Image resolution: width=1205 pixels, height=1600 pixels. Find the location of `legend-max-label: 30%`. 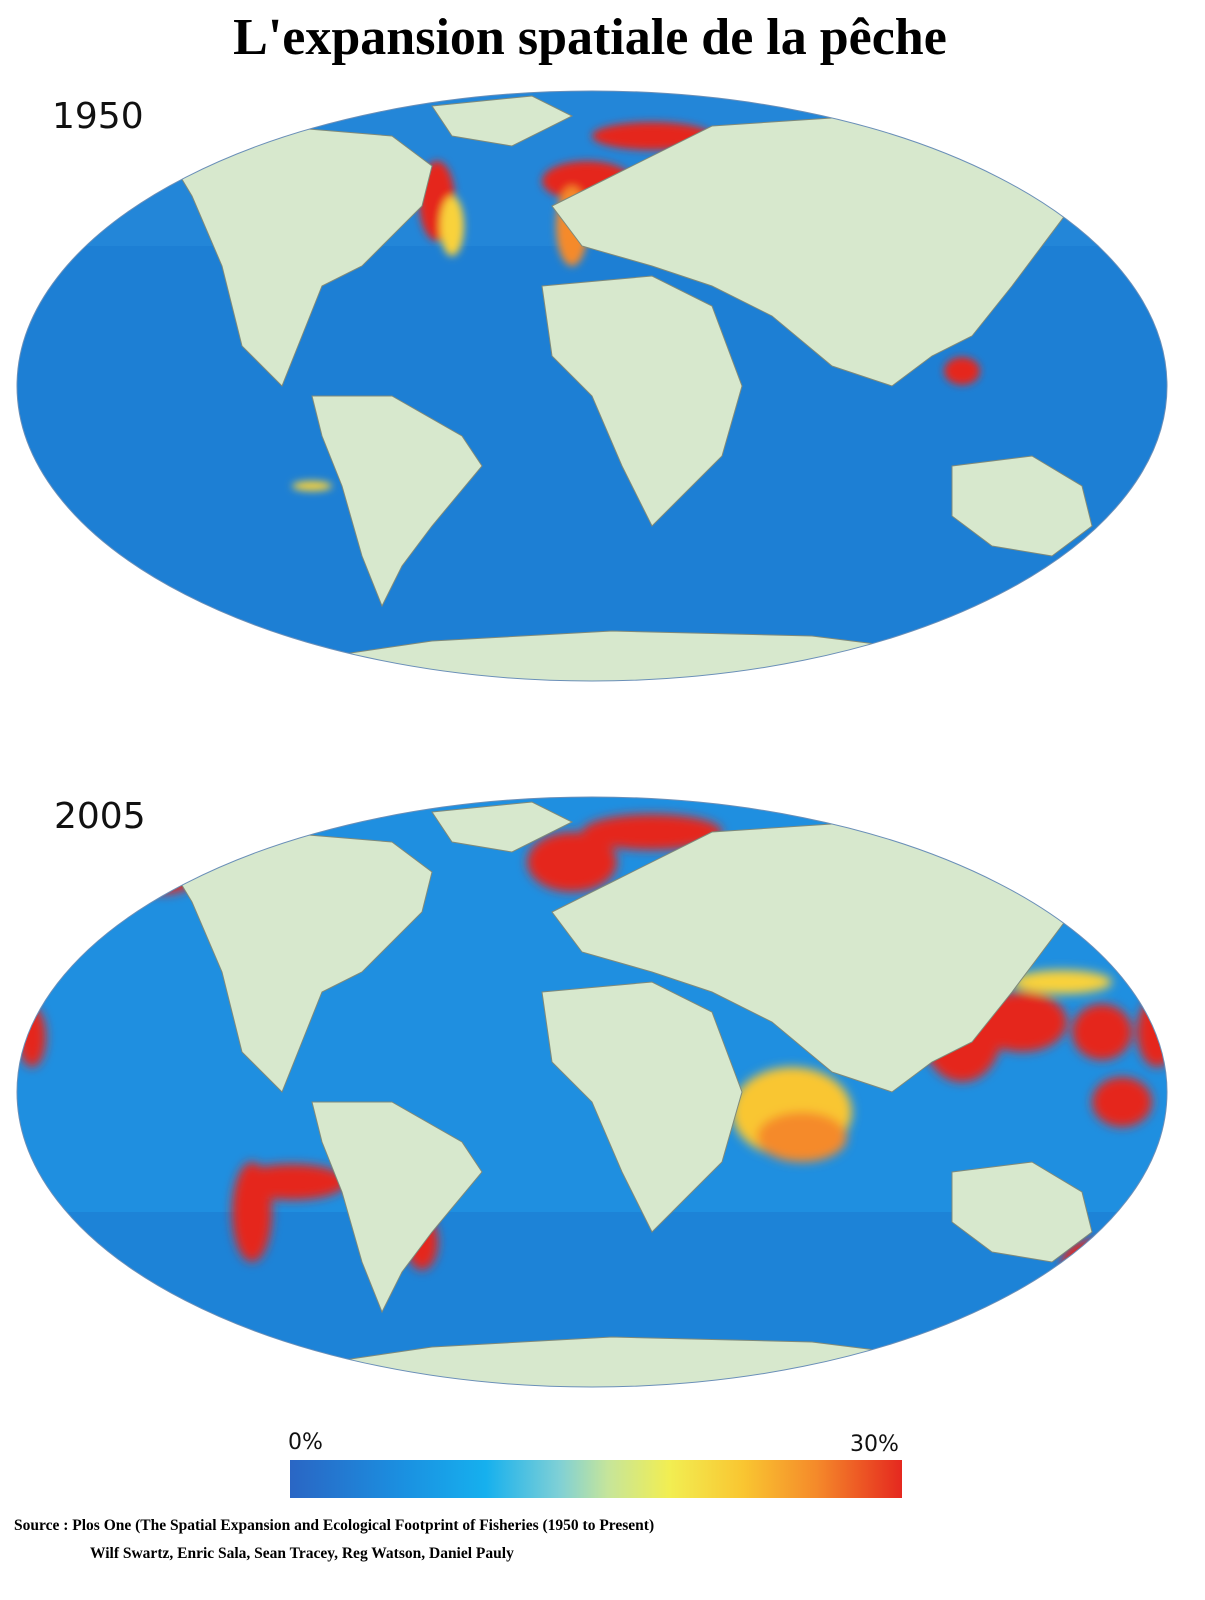

legend-max-label: 30% is located at coordinates (874, 1444).